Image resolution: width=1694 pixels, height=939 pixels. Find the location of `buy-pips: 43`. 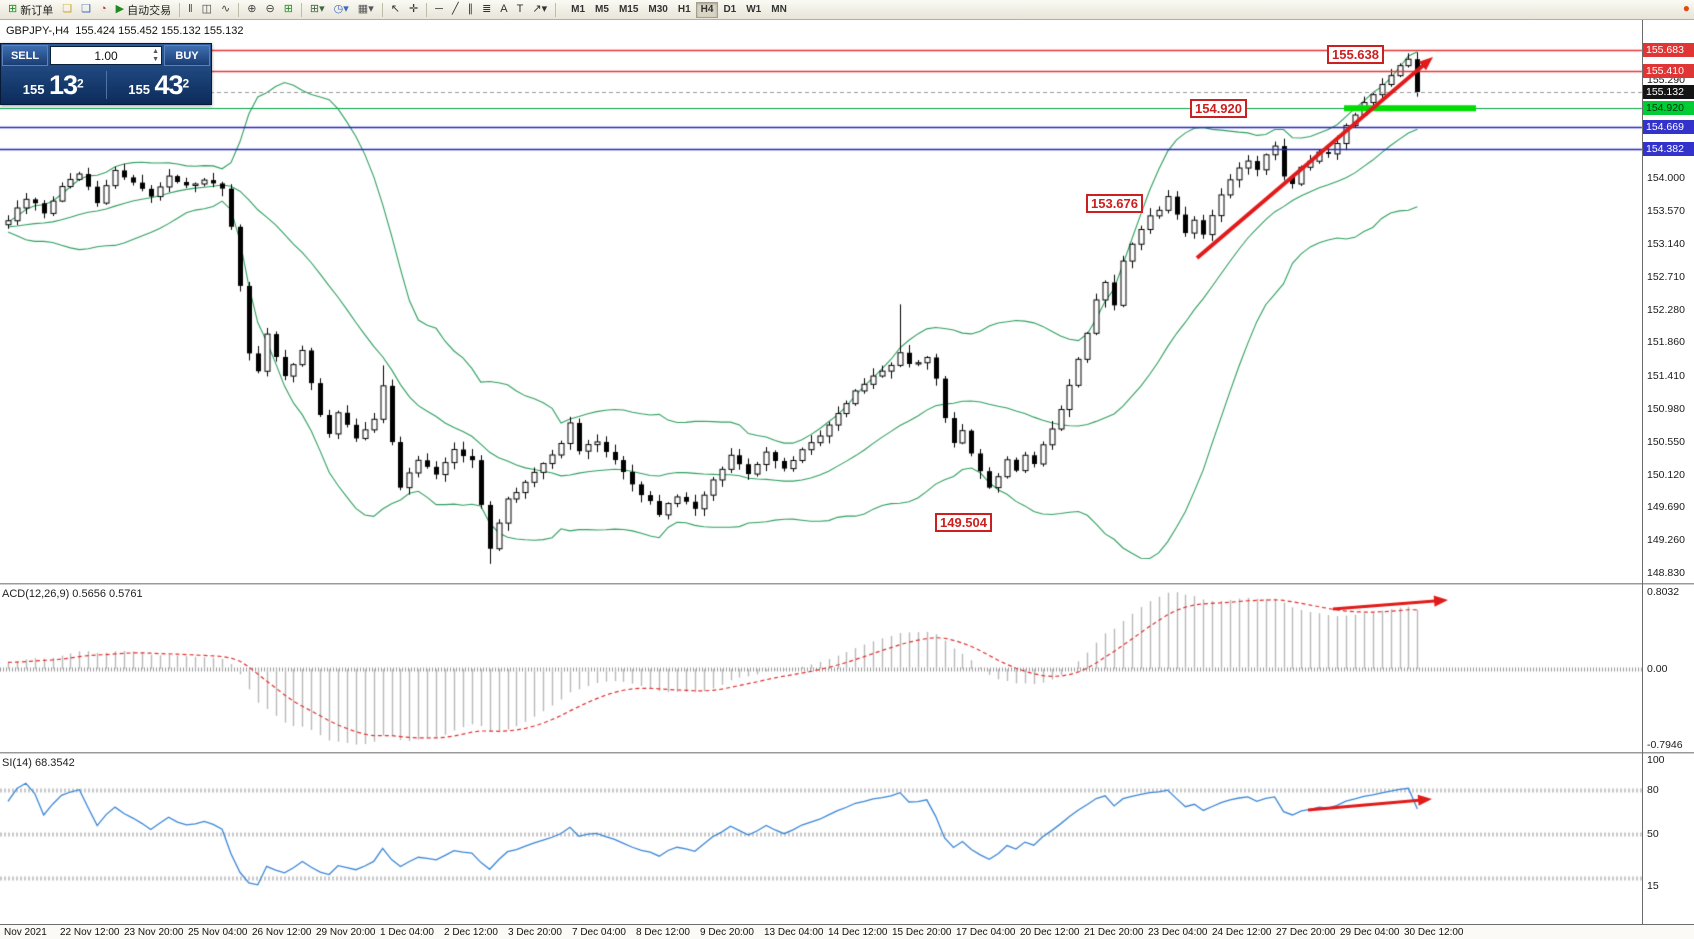

buy-pips: 43 is located at coordinates (168, 84).